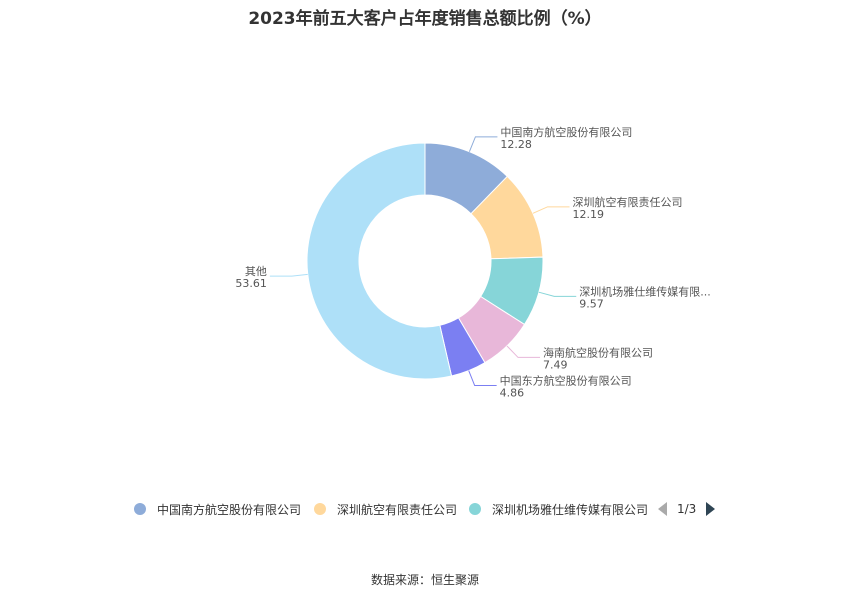 The width and height of the screenshot is (850, 600). Describe the element at coordinates (591, 303) in the screenshot. I see `slice-value-2: 9.57` at that location.